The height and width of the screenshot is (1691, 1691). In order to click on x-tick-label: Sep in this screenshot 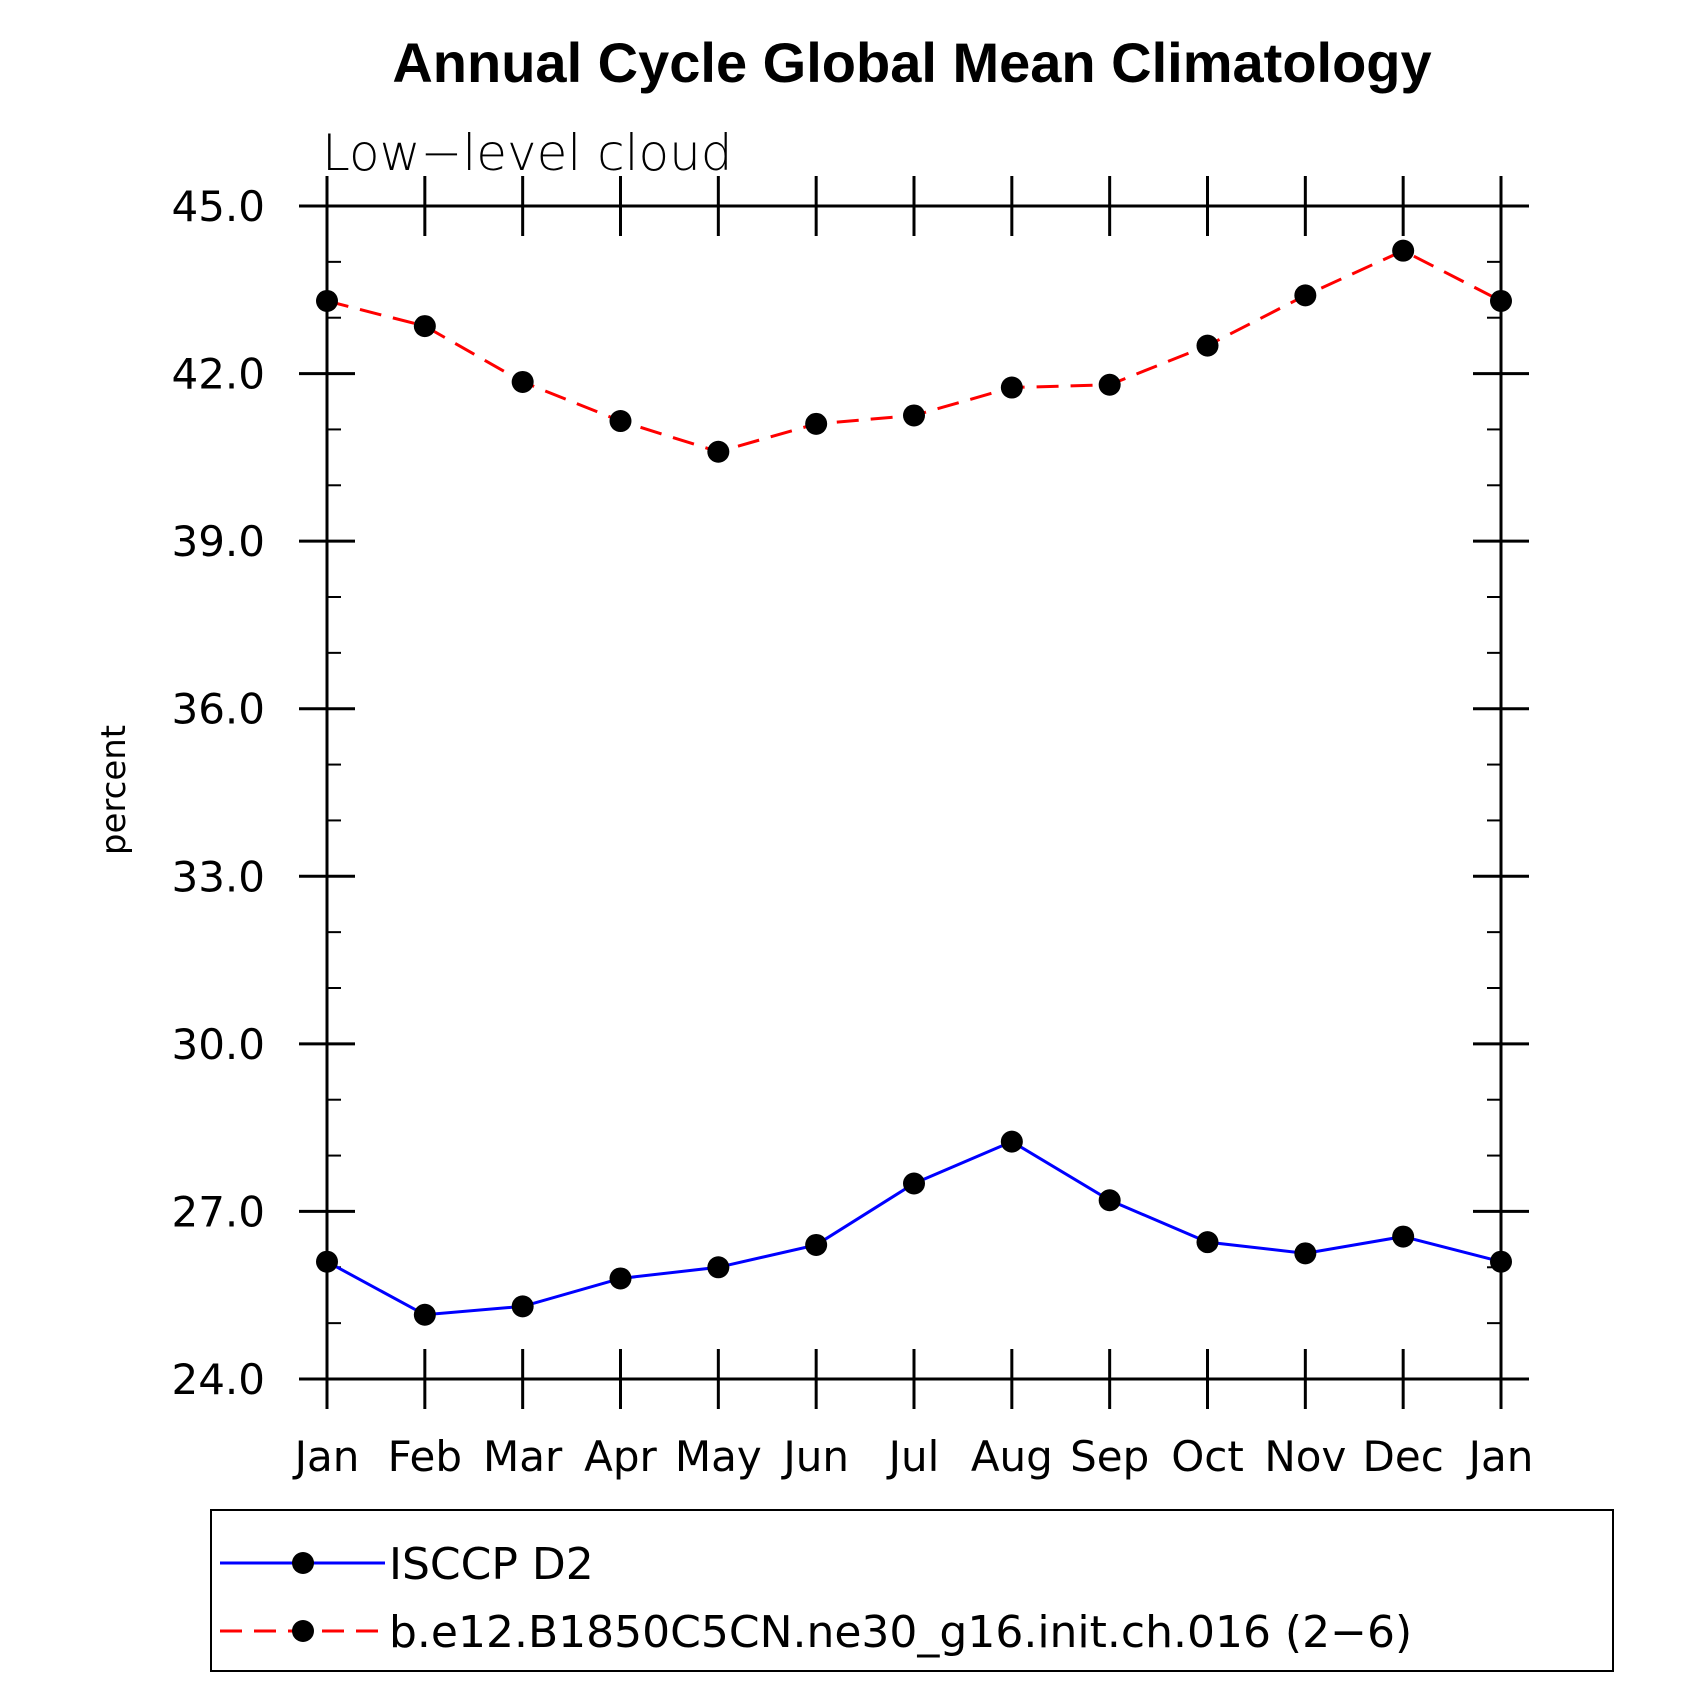, I will do `click(1109, 1456)`.